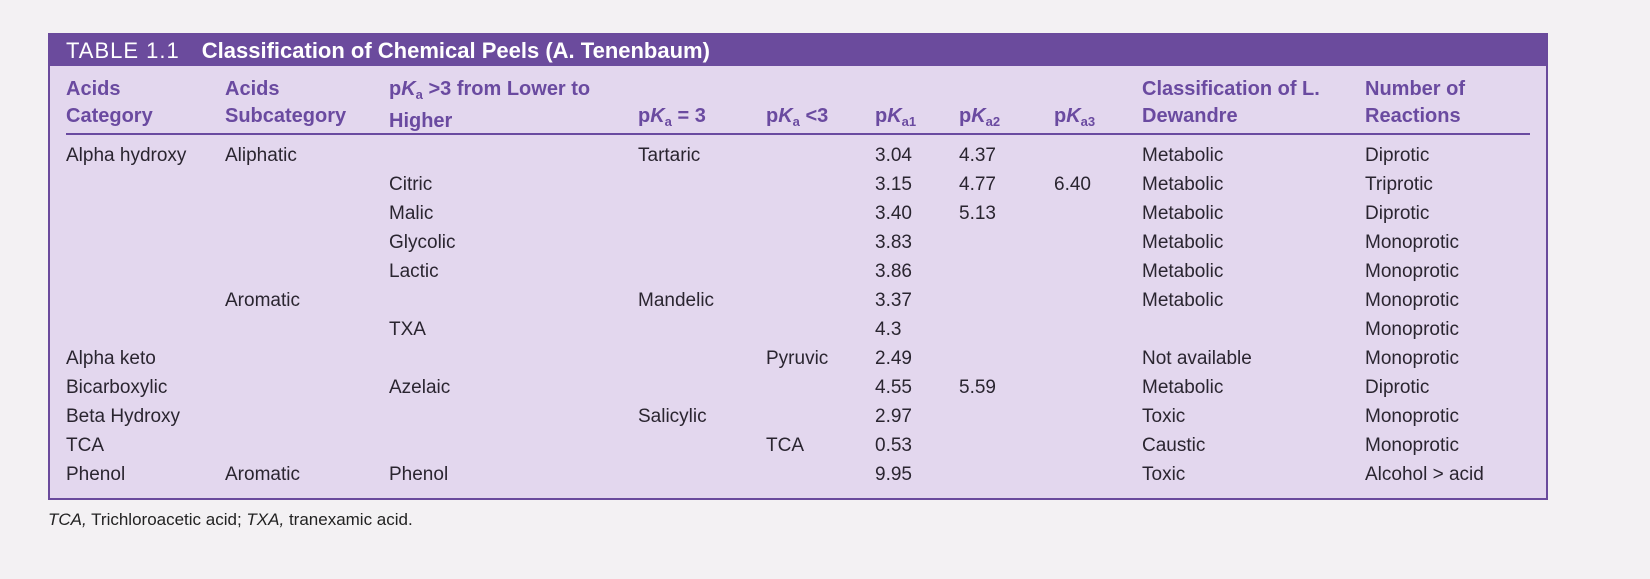 The height and width of the screenshot is (579, 1650). What do you see at coordinates (977, 184) in the screenshot?
I see `table-cell: 4.77` at bounding box center [977, 184].